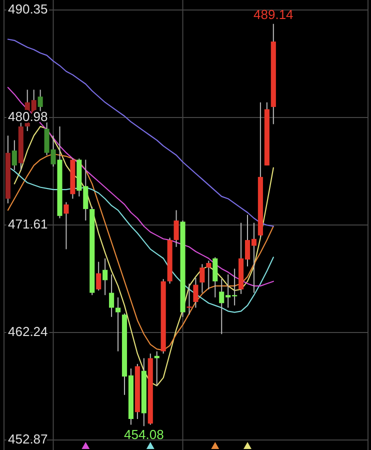 The image size is (371, 450). What do you see at coordinates (274, 14) in the screenshot?
I see `annotation: 489.14` at bounding box center [274, 14].